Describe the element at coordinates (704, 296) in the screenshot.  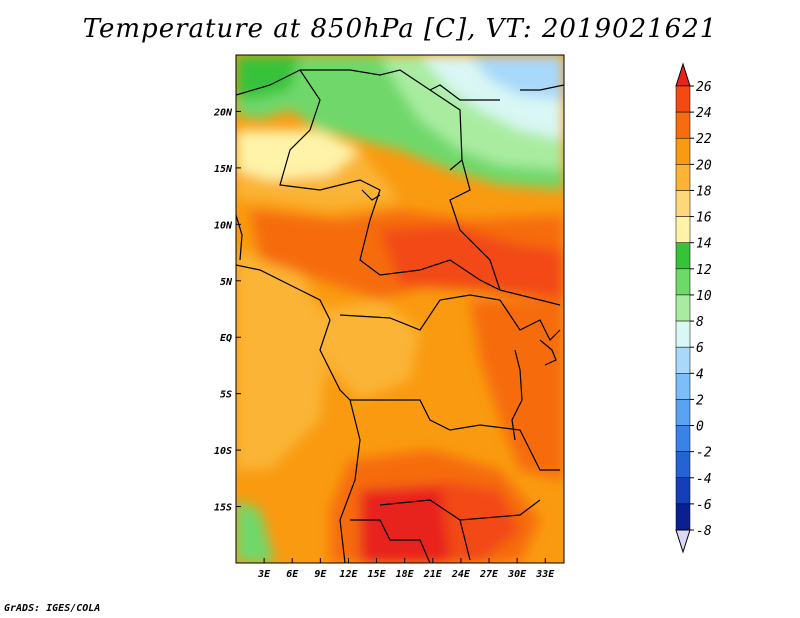
I see `colorbar-label: 10` at that location.